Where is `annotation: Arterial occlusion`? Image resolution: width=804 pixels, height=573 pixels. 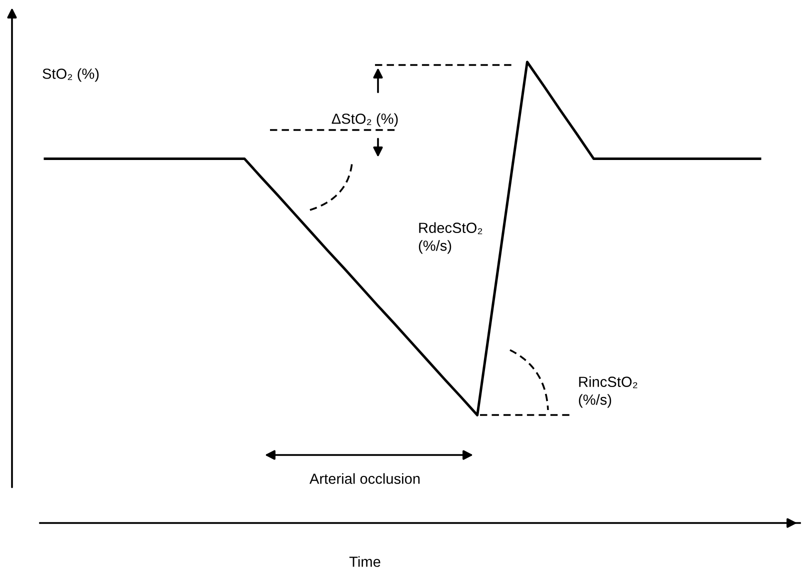 annotation: Arterial occlusion is located at coordinates (365, 478).